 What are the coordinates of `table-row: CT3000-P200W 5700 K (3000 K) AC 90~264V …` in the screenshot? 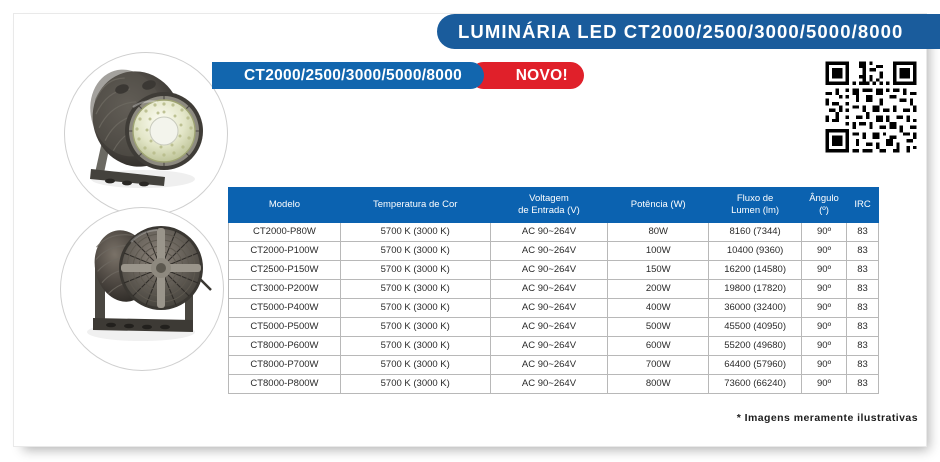 It's located at (553, 288).